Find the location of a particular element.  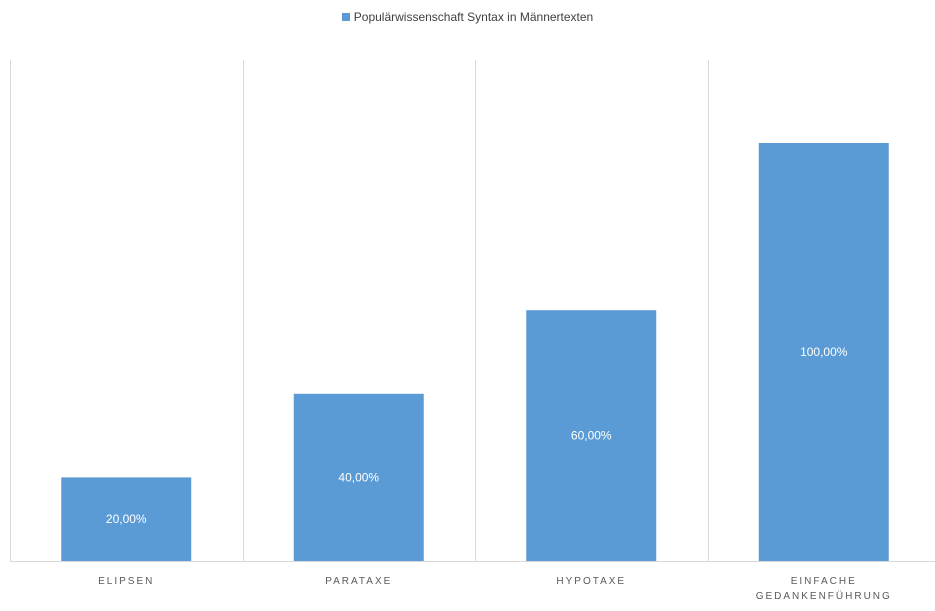

data-label: 40,00% is located at coordinates (358, 477).